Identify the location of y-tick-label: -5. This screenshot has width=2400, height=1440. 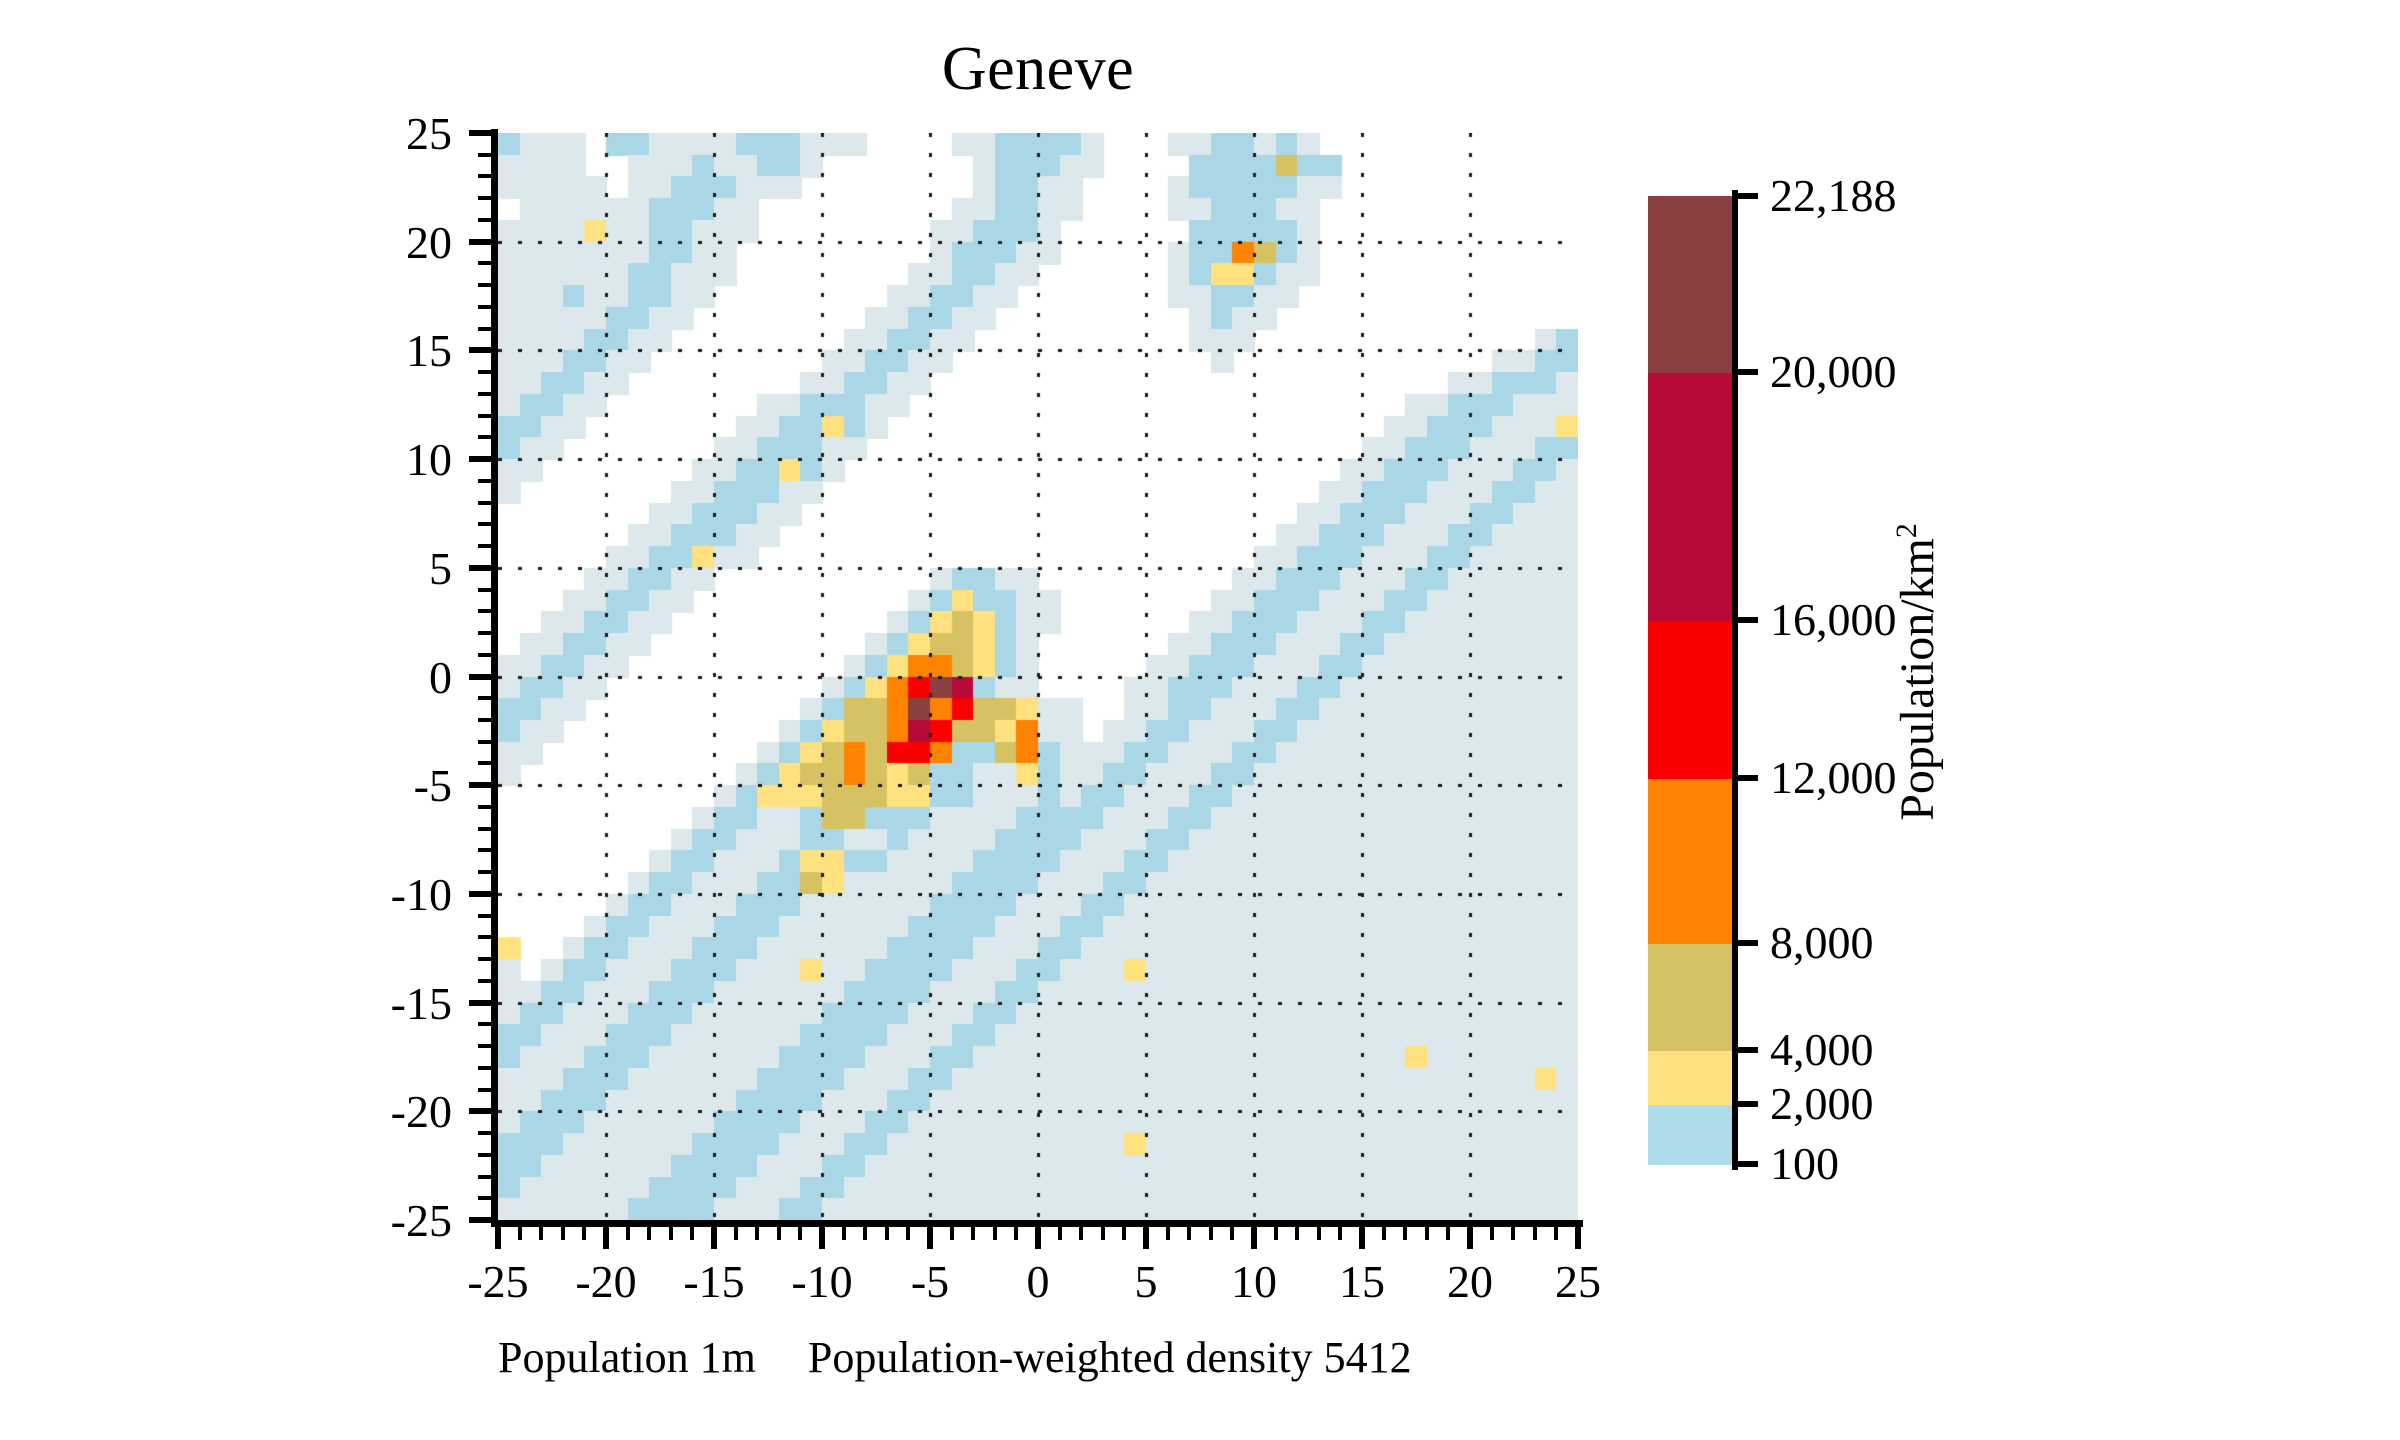
(432, 786).